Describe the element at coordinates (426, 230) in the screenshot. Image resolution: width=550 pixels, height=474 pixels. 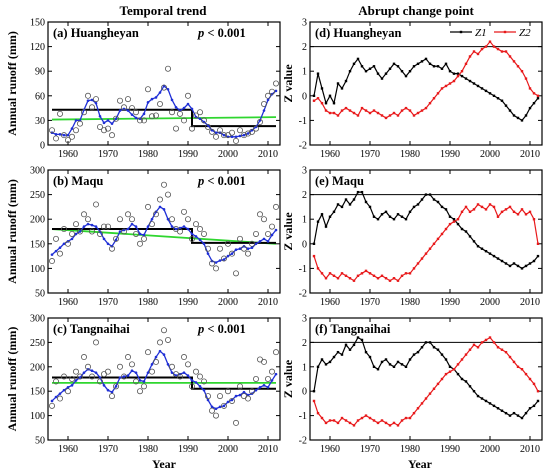
I see `series-line-z1` at that location.